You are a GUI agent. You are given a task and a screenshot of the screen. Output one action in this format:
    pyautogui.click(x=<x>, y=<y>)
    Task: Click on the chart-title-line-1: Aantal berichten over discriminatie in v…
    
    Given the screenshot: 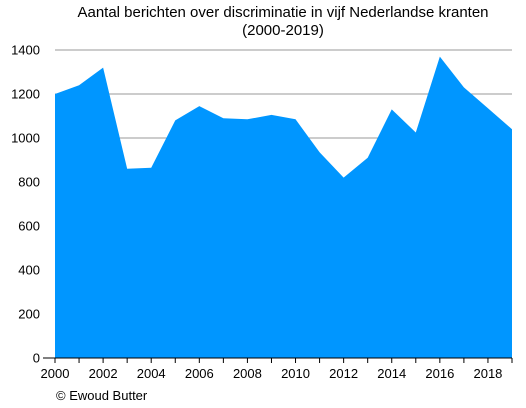 What is the action you would take?
    pyautogui.click(x=282, y=12)
    